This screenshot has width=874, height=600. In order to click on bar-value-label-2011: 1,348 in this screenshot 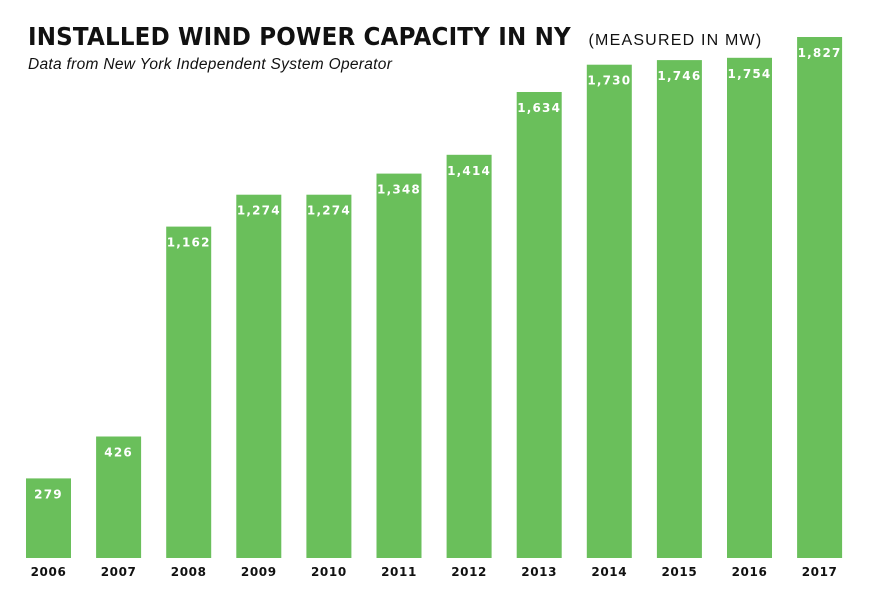, I will do `click(399, 190)`.